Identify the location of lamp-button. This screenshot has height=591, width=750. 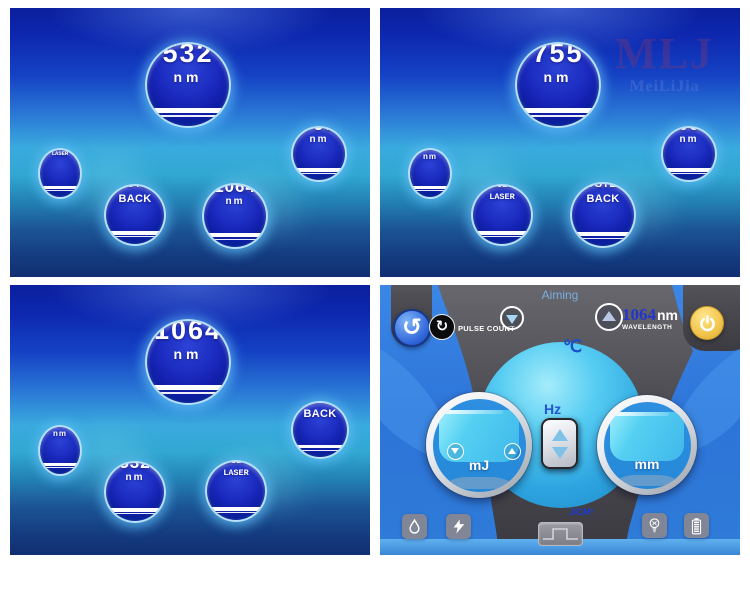
(654, 525).